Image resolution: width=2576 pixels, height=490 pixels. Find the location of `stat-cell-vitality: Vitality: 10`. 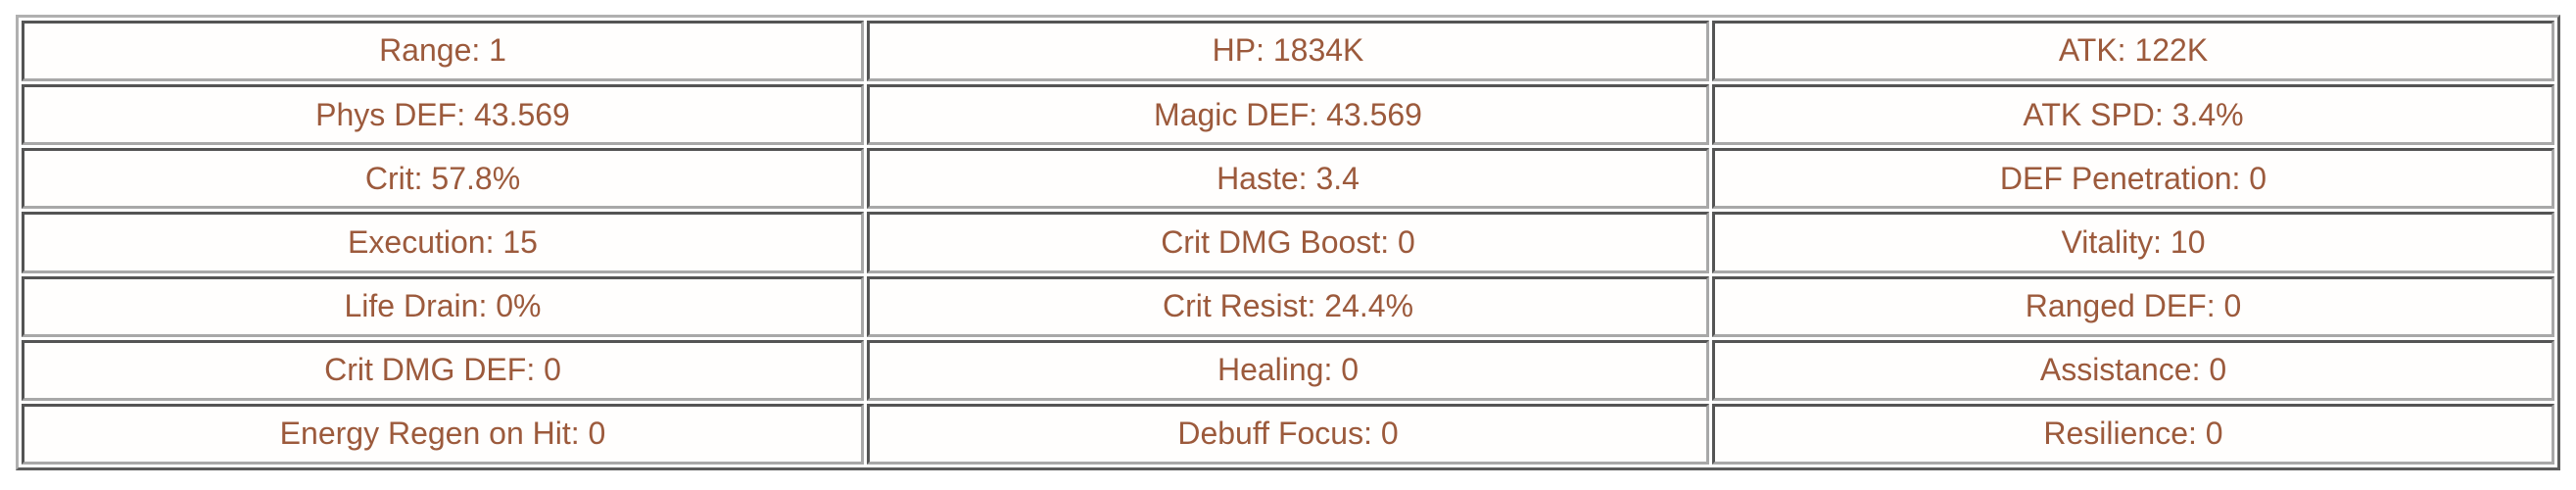

stat-cell-vitality: Vitality: 10 is located at coordinates (2133, 242).